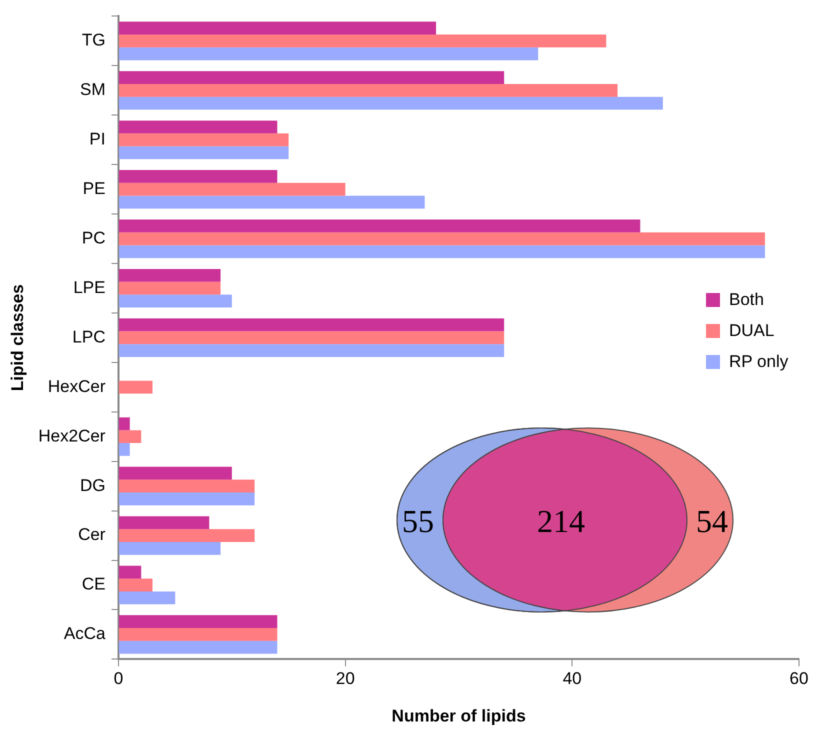 The height and width of the screenshot is (735, 817). I want to click on annotation: 55, so click(418, 521).